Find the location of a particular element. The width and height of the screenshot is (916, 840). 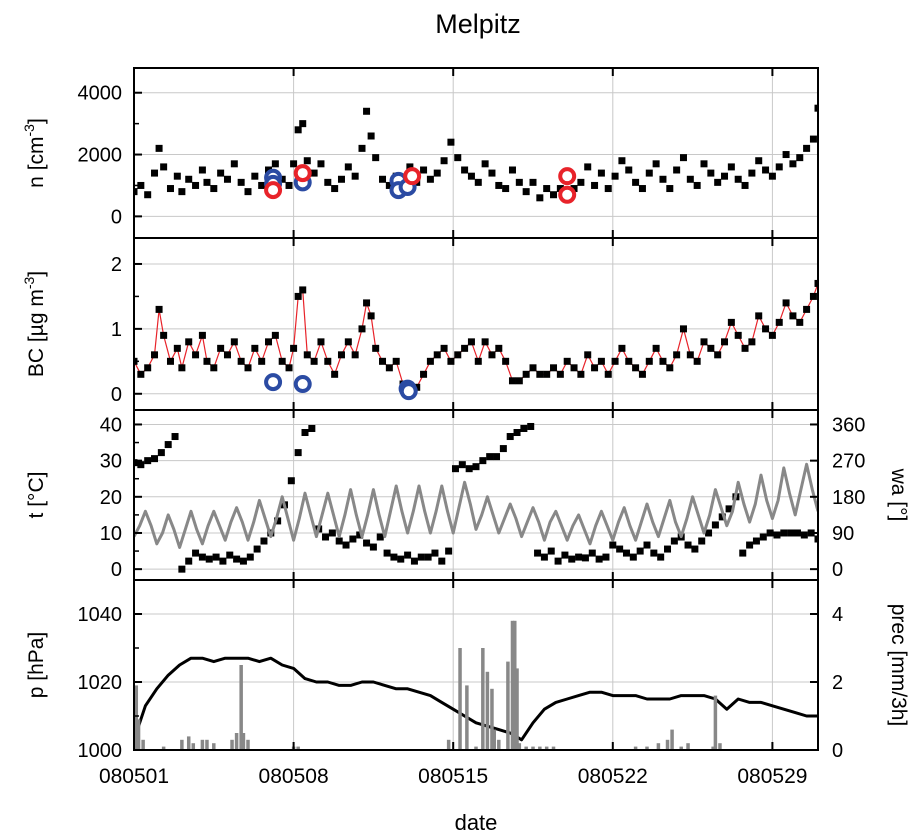

x-axis: 080501 080508 080515 080522 080529 is located at coordinates (453, 776).